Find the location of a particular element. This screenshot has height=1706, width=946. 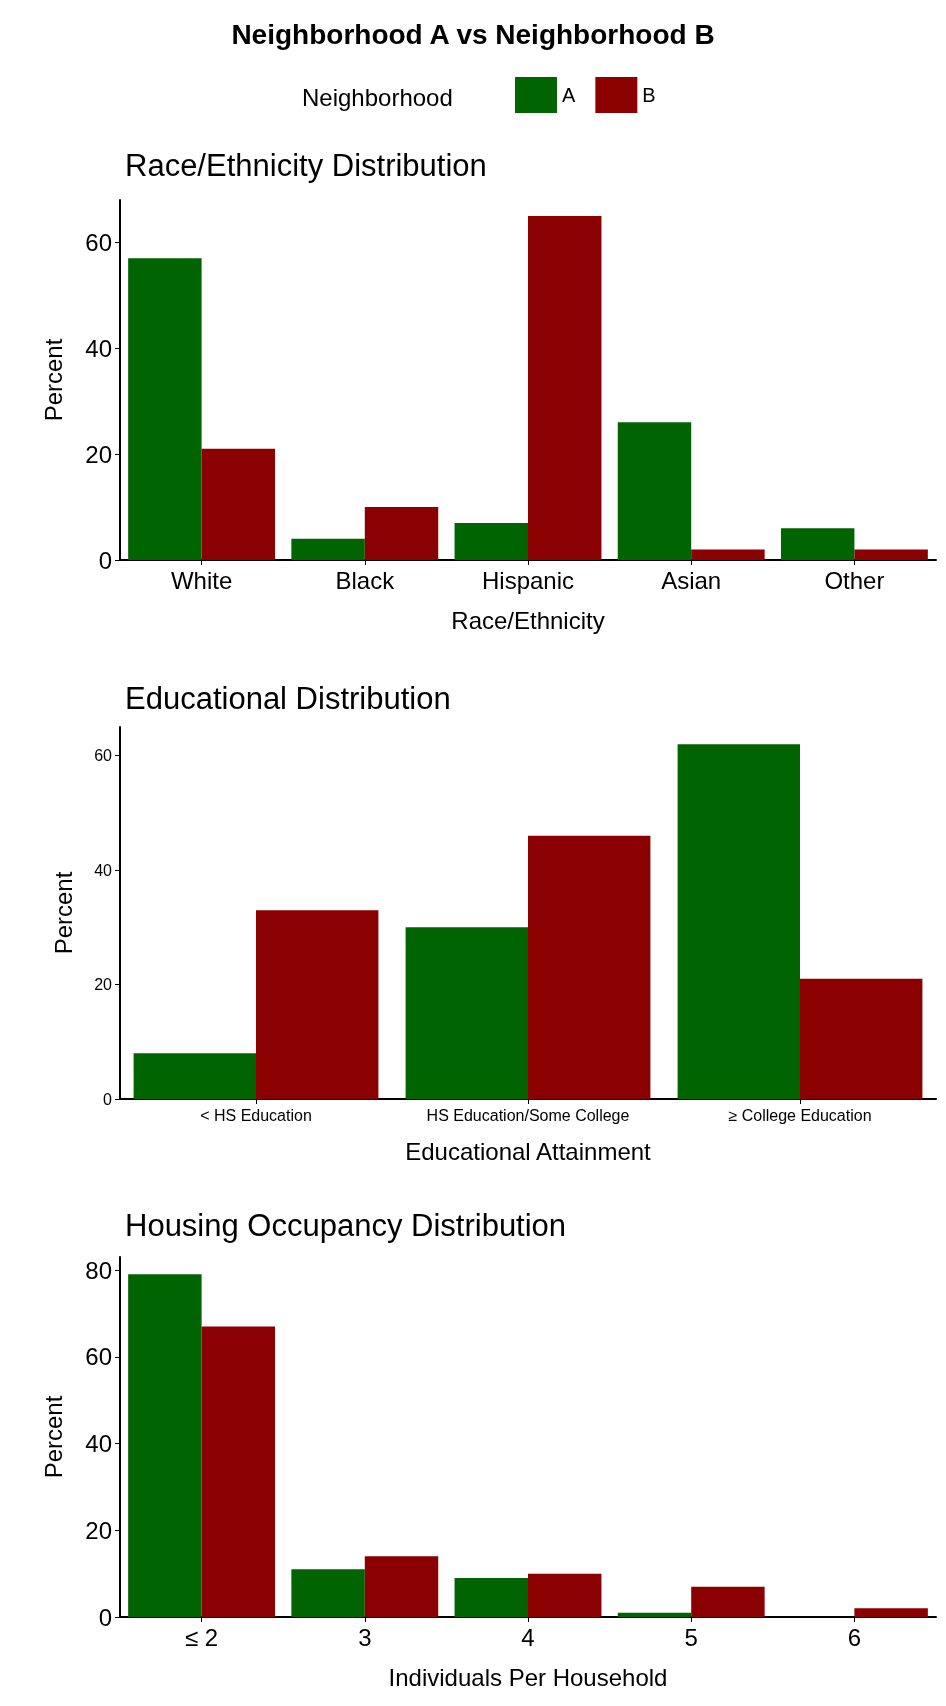

x-tick-label: ≤ 2 is located at coordinates (202, 1637).